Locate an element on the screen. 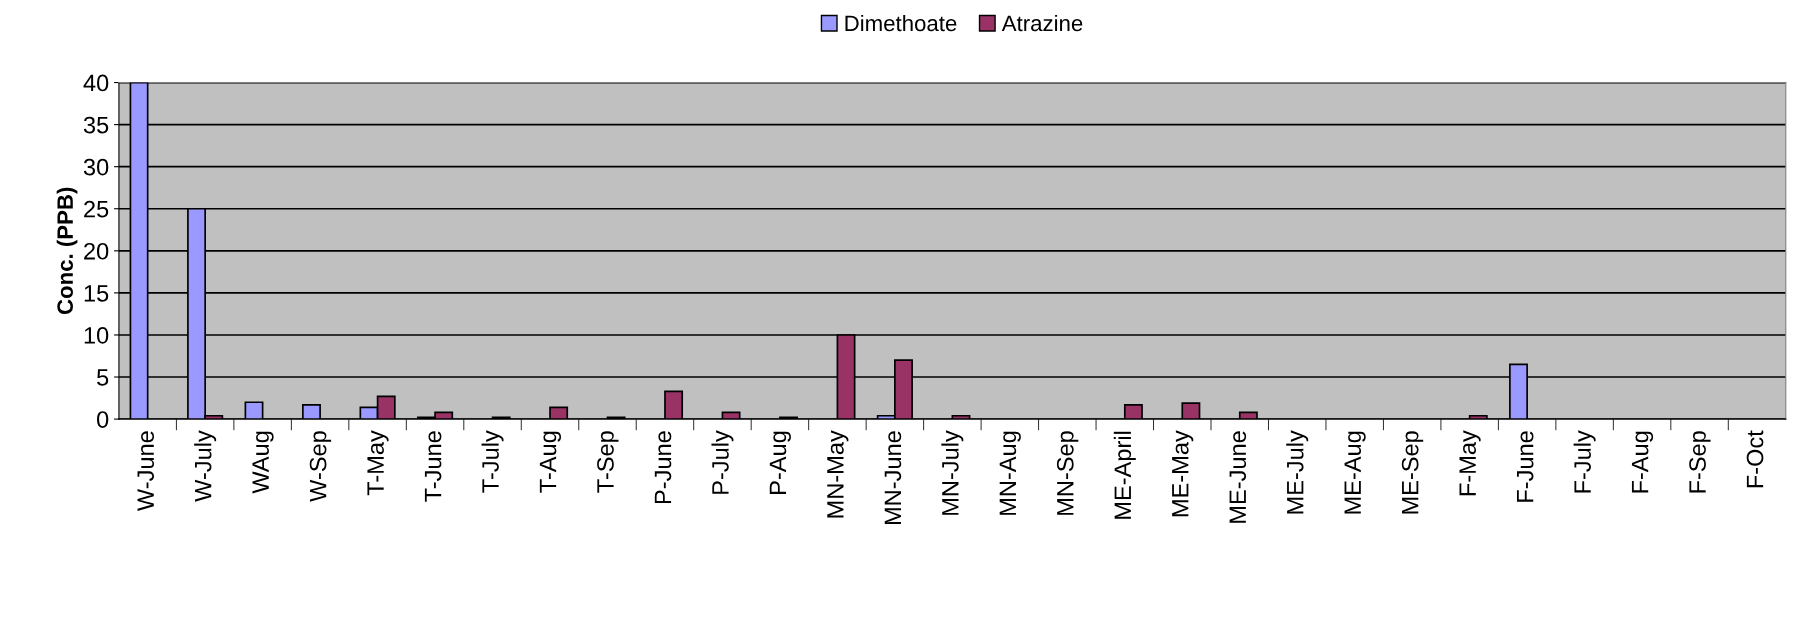  y-tick-label: 0 is located at coordinates (103, 419).